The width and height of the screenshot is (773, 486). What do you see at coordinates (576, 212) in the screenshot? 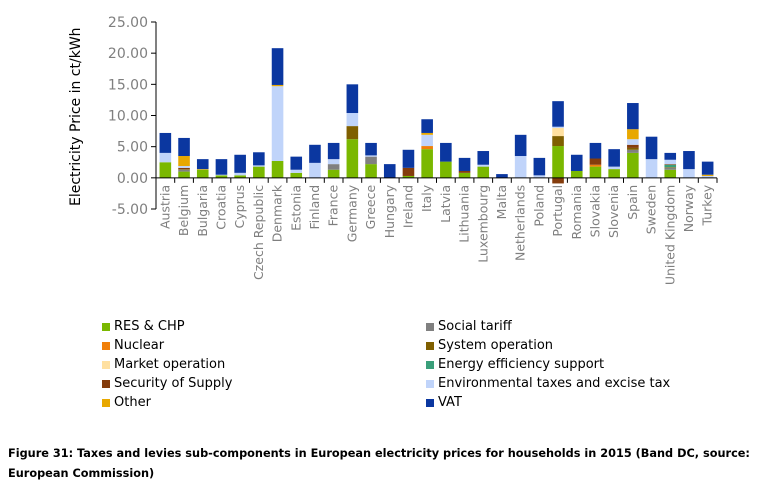
I see `x-tick-label: Romania` at bounding box center [576, 212].